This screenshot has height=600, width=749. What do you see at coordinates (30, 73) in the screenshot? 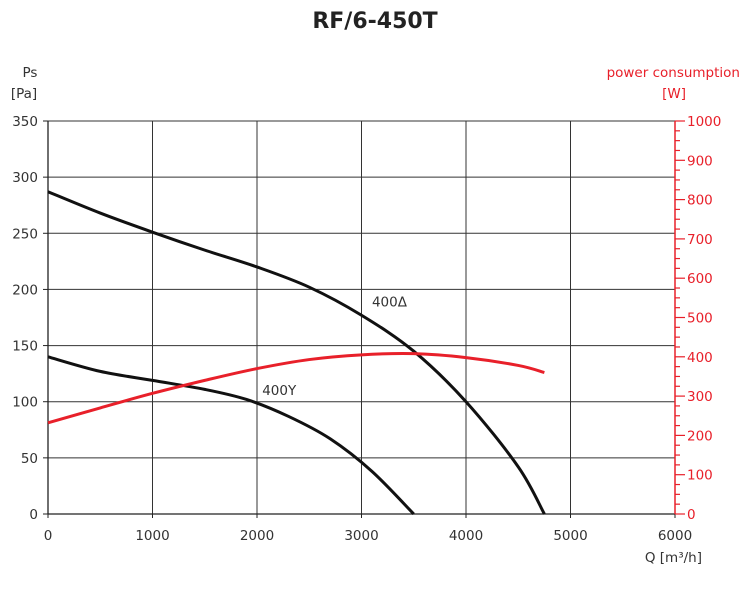
I see `y-left-axis-title-line1: Ps` at bounding box center [30, 73].